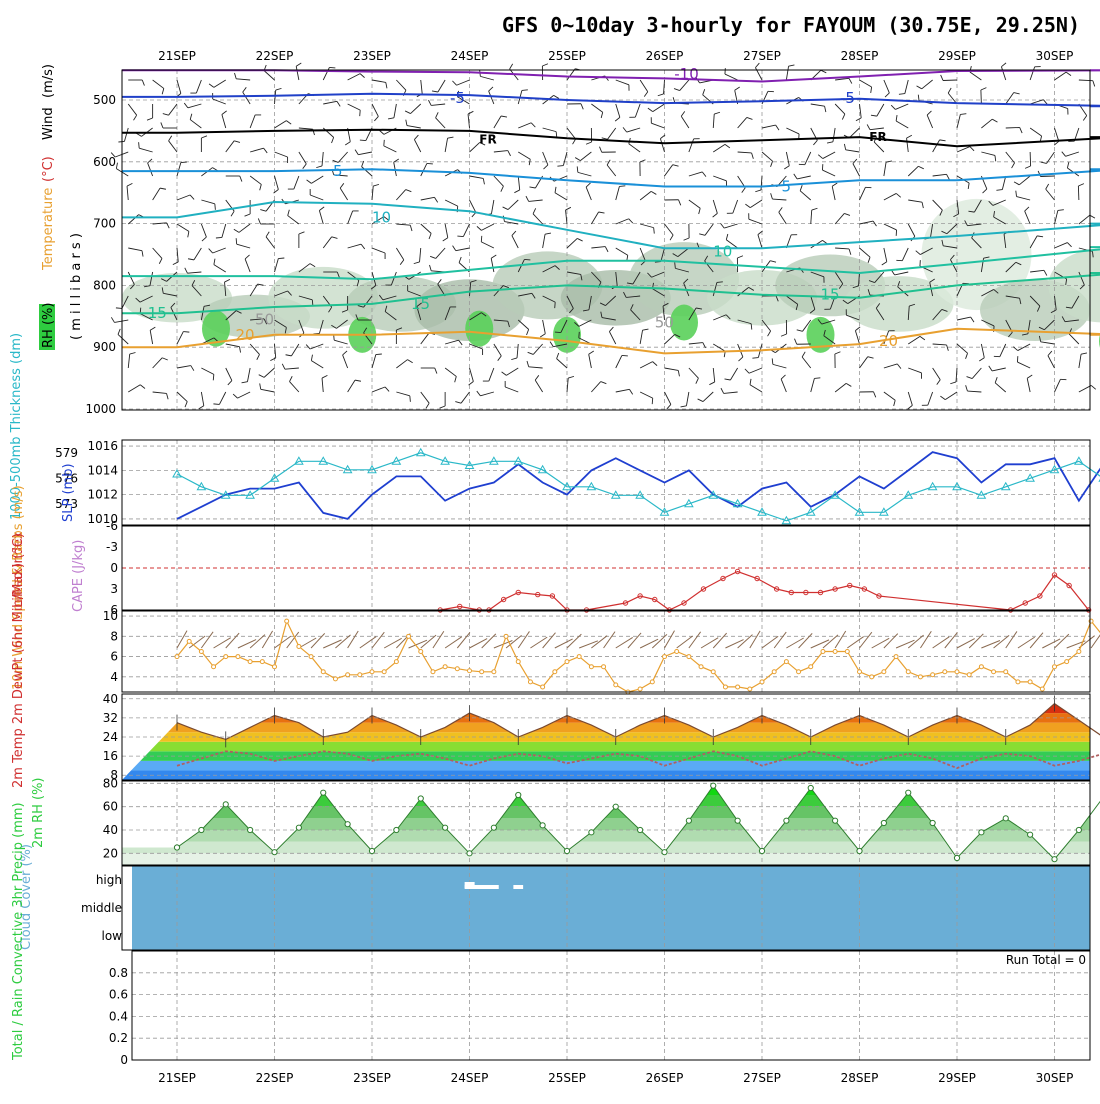 Image resolution: width=1100 pixels, height=1104 pixels. Describe the element at coordinates (420, 304) in the screenshot. I see `isotherm-label: 15` at that location.